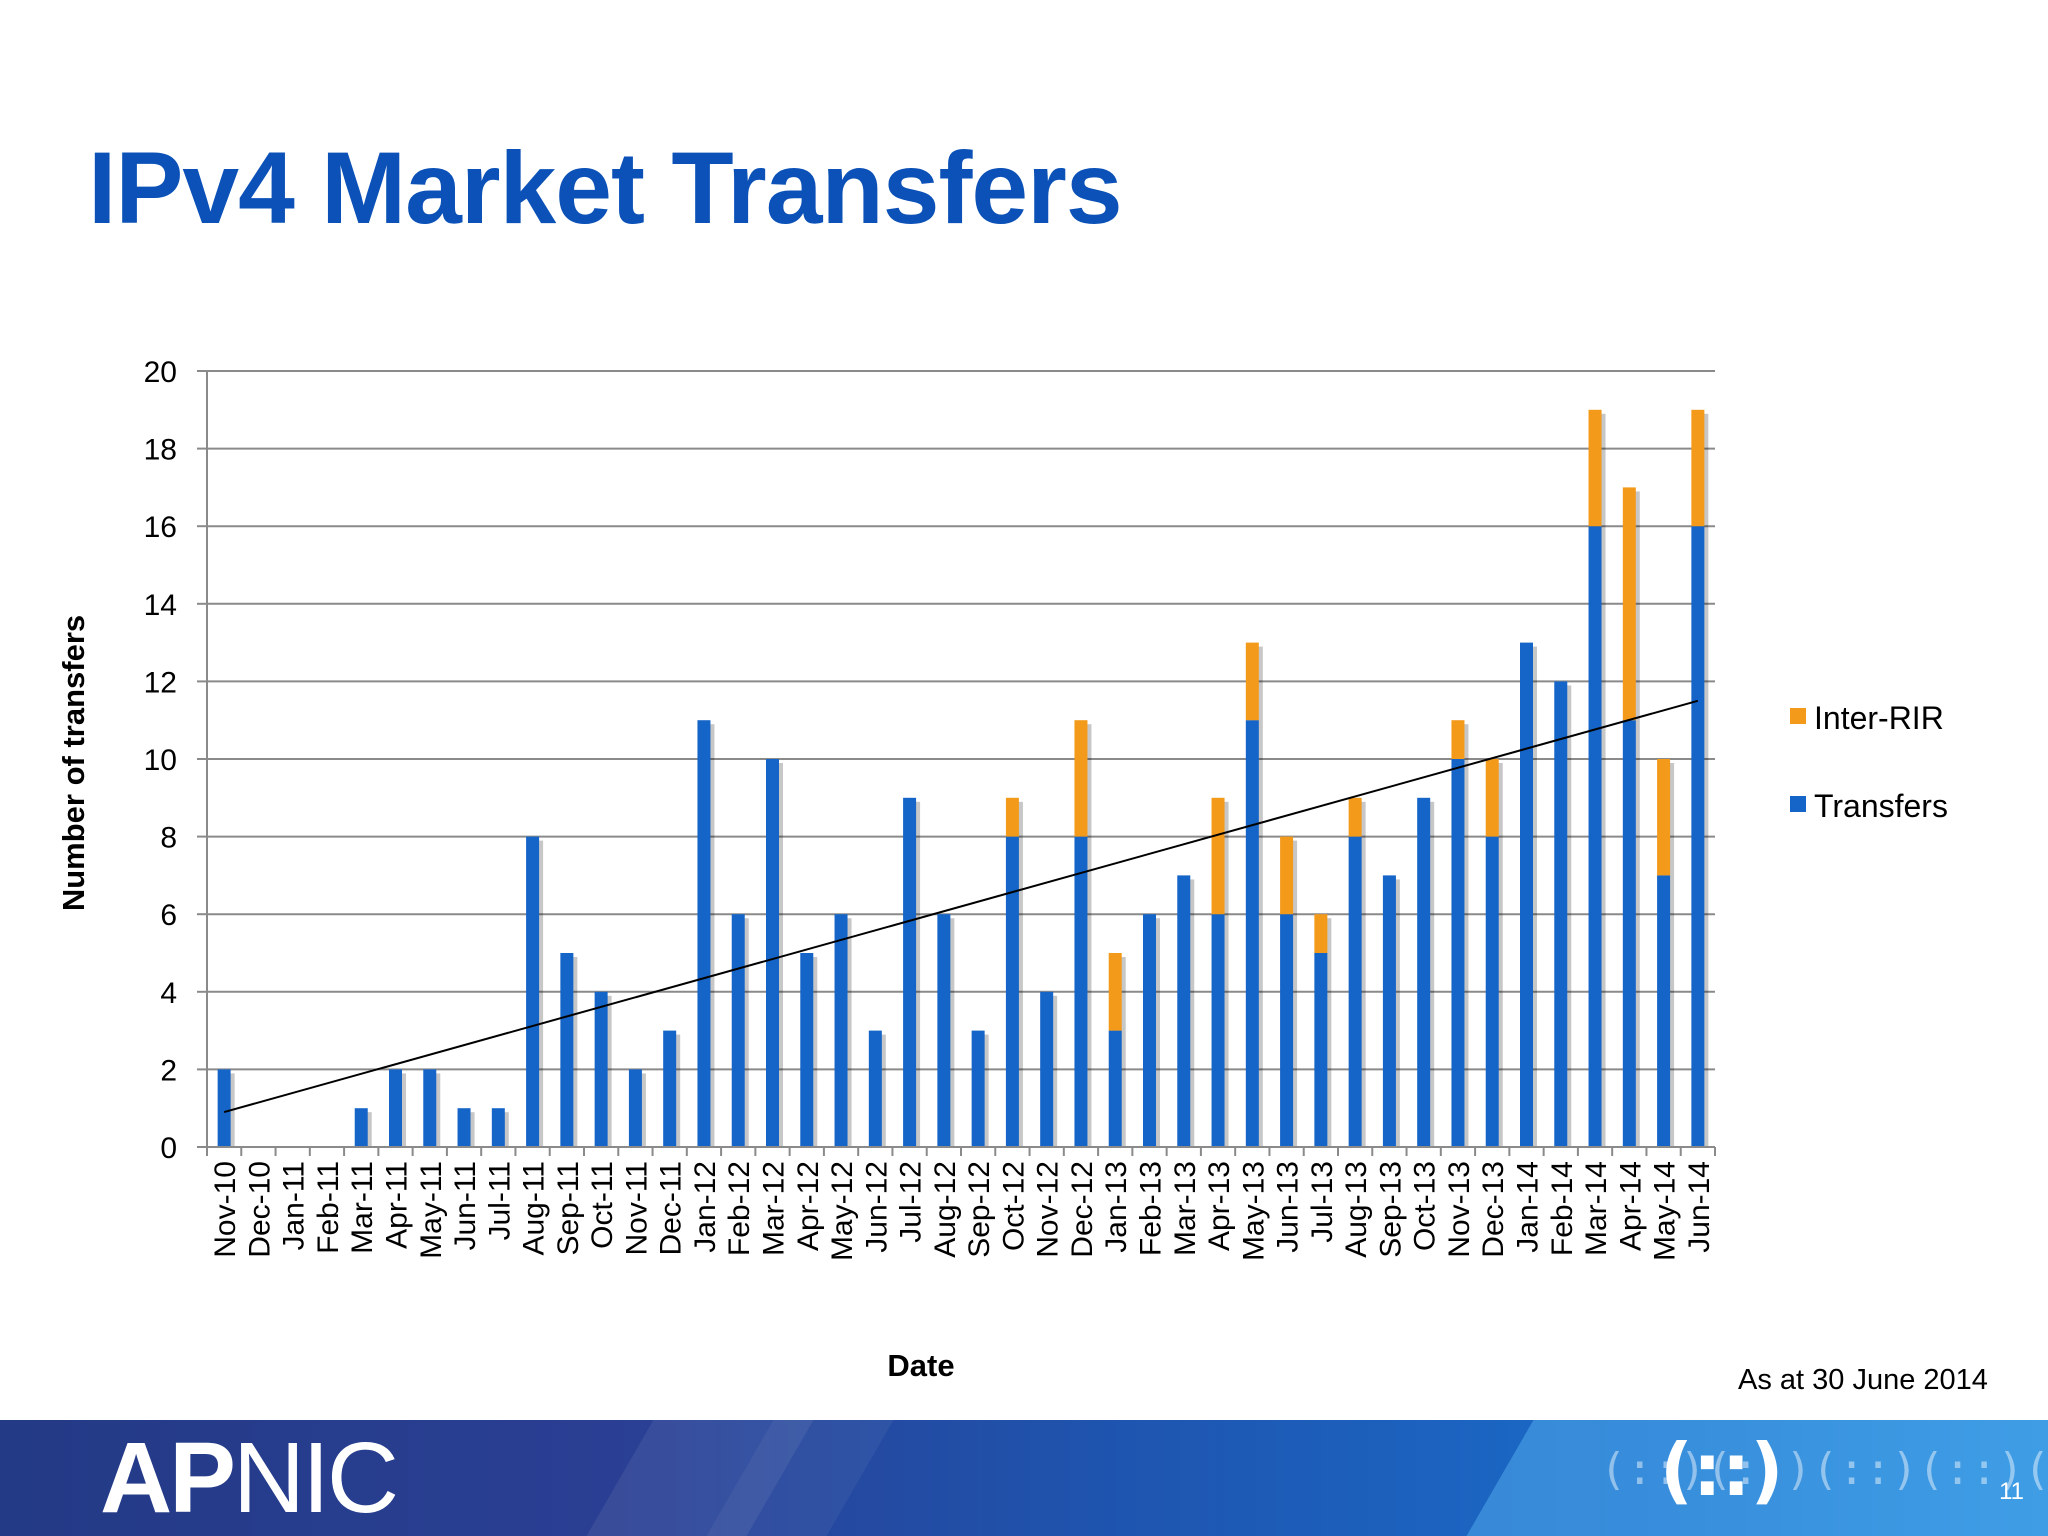 The image size is (2048, 1536). I want to click on x-tick-label: Mar-13, so click(1185, 1208).